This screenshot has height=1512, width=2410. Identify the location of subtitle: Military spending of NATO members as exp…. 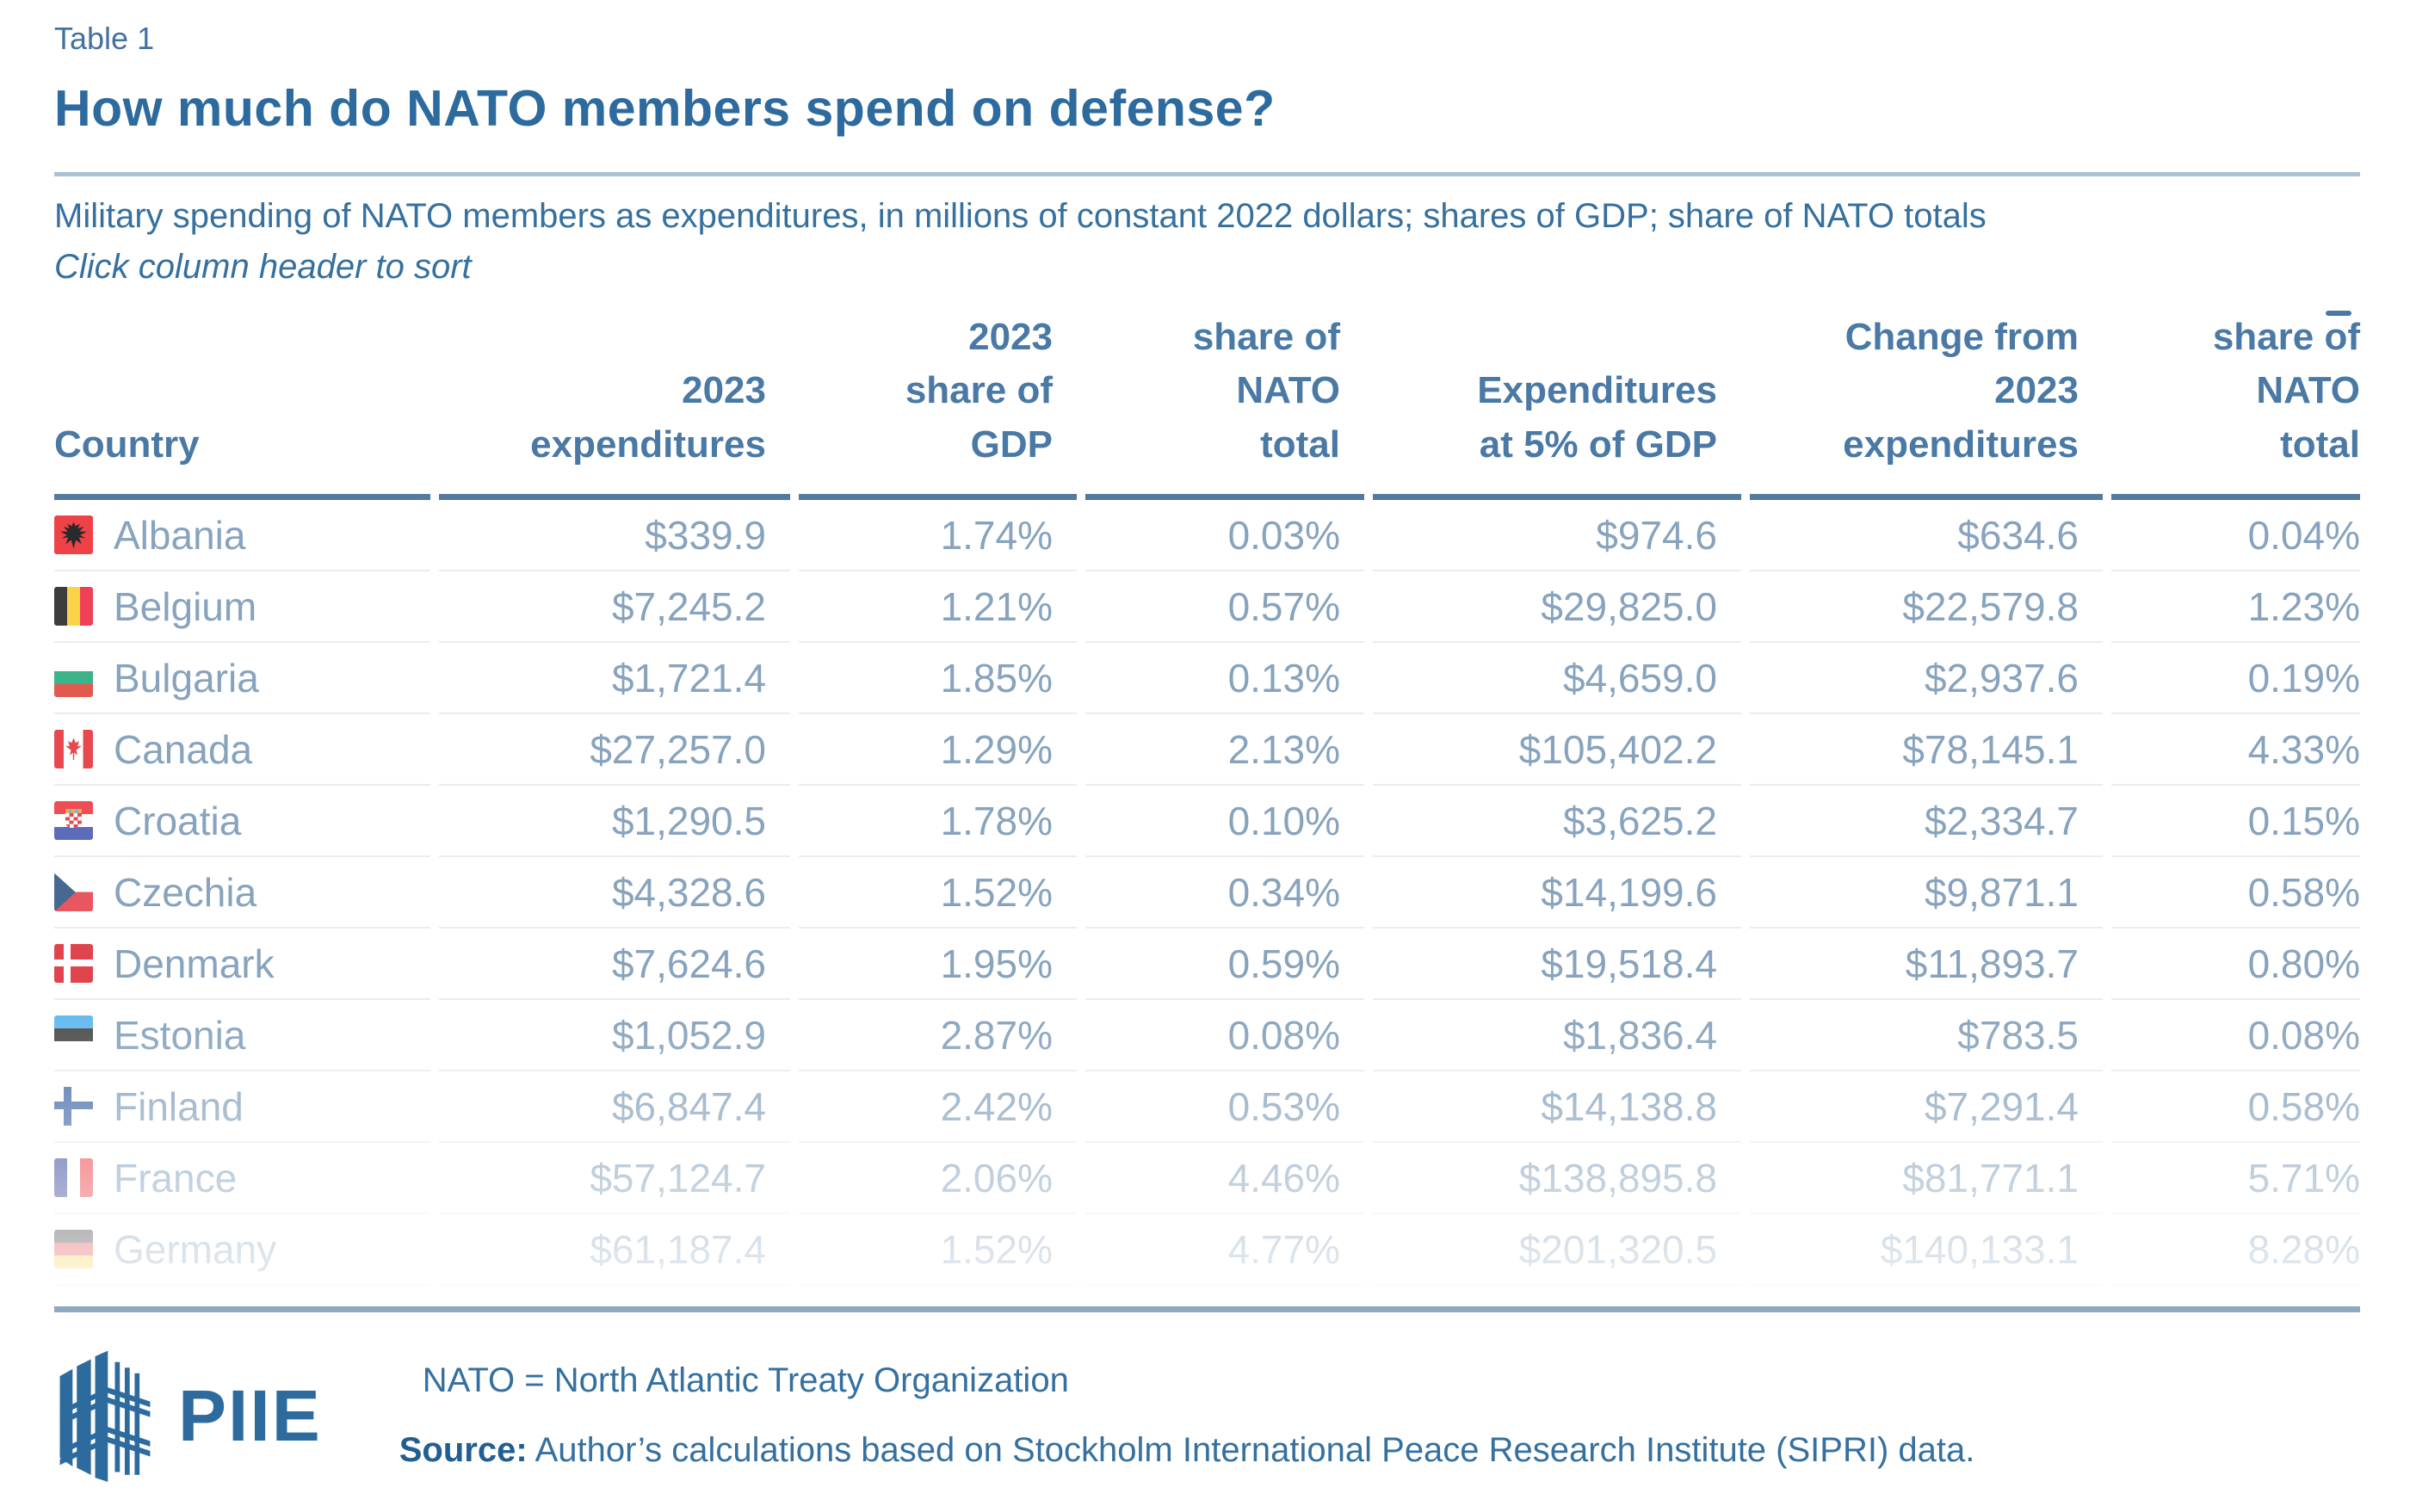
(1021, 216).